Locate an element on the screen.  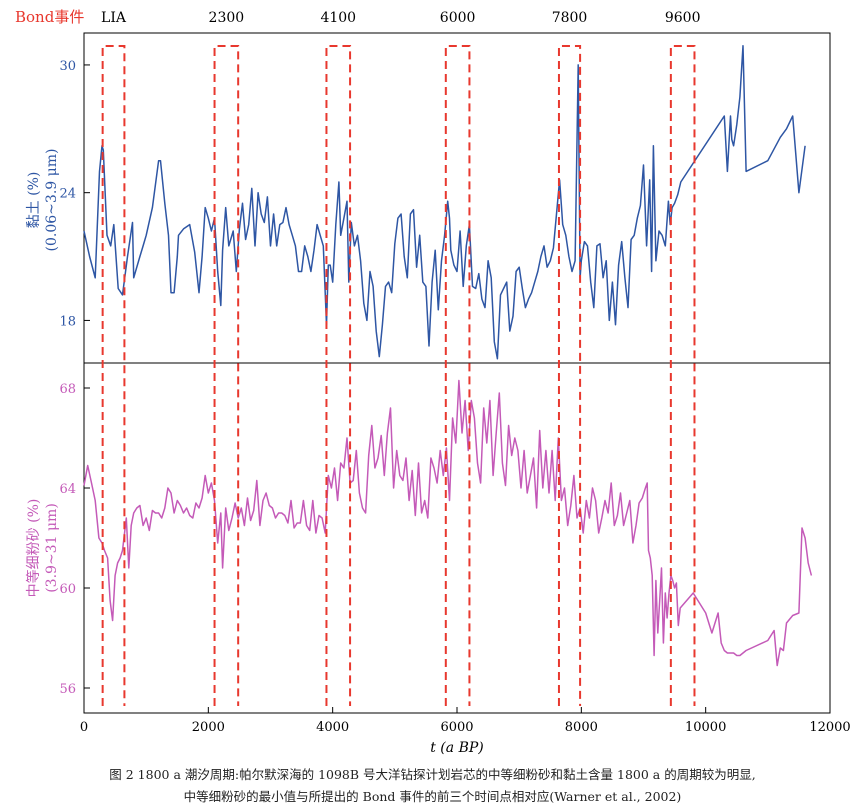
bond-event-label: 6000 is located at coordinates (458, 18).